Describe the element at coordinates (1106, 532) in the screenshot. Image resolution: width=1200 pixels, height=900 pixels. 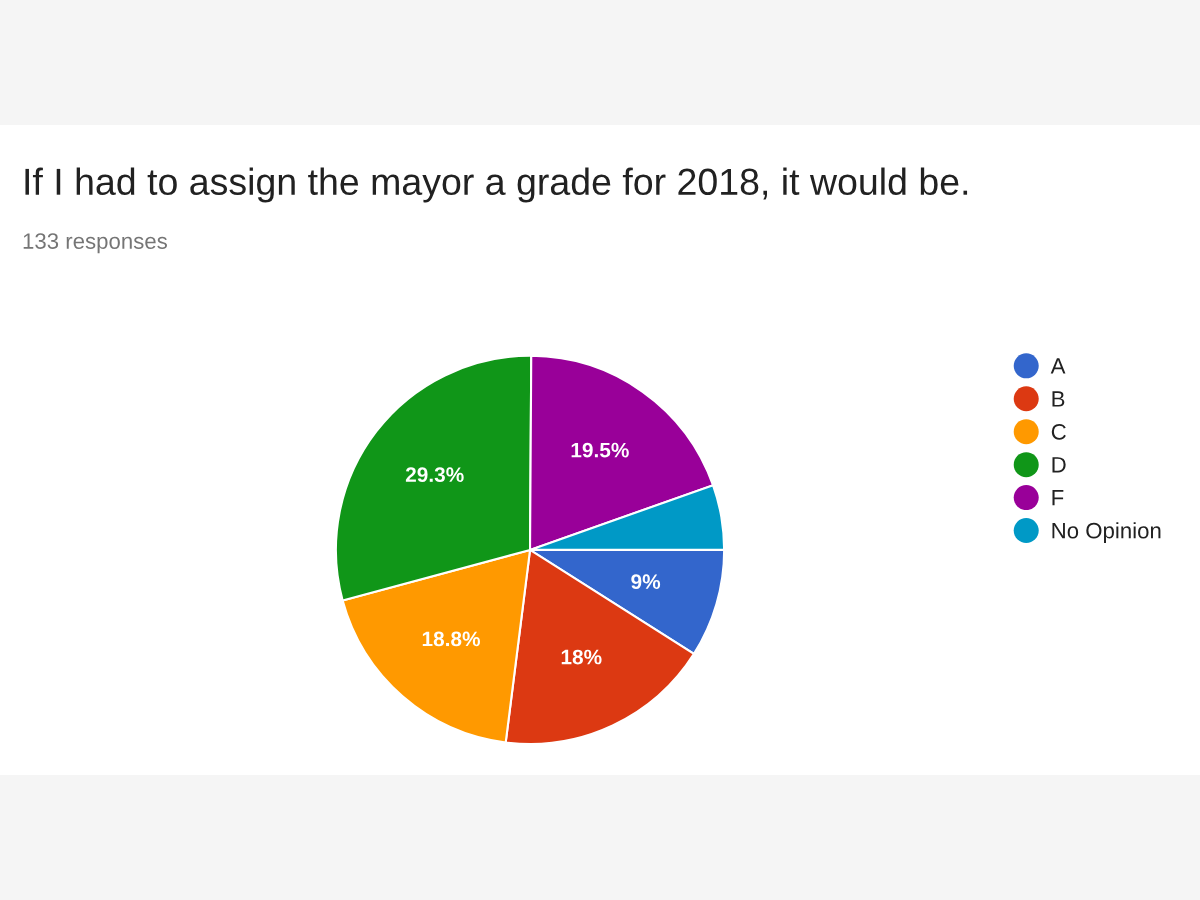
I see `legend-label: No Opinion` at that location.